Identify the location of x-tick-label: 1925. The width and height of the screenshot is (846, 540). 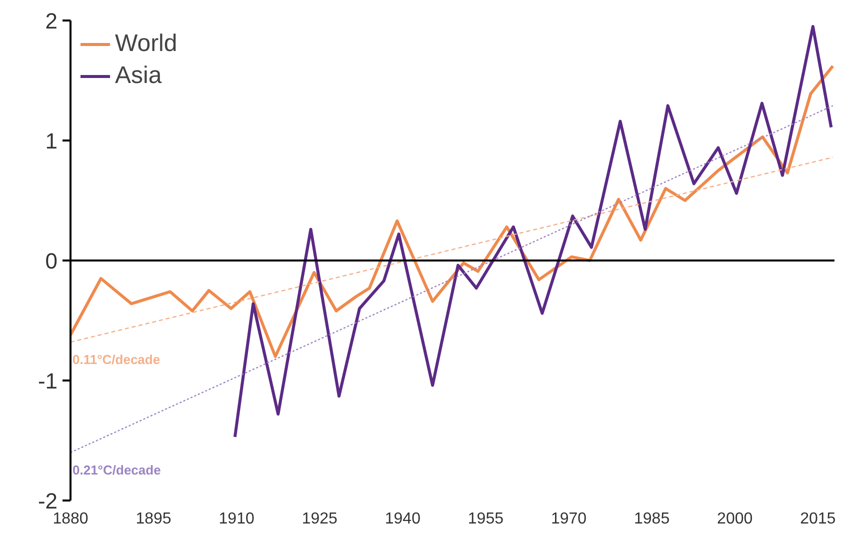
(320, 519).